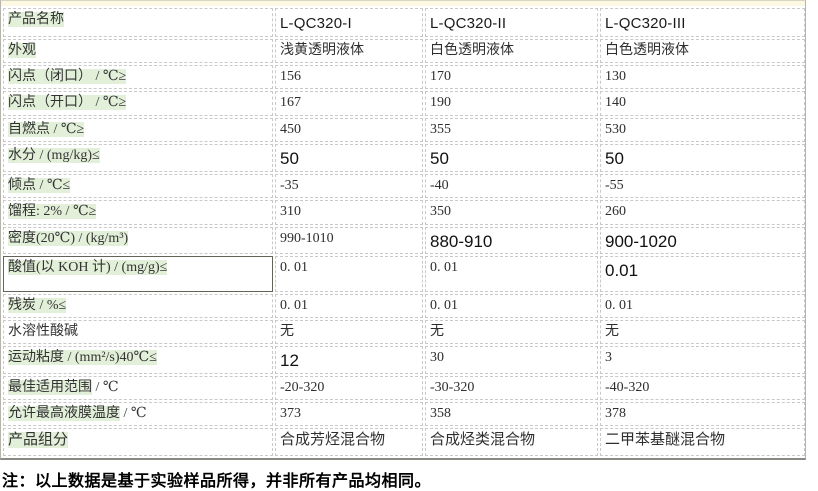 This screenshot has height=491, width=818. I want to click on spec-value-cell: -40-320, so click(702, 387).